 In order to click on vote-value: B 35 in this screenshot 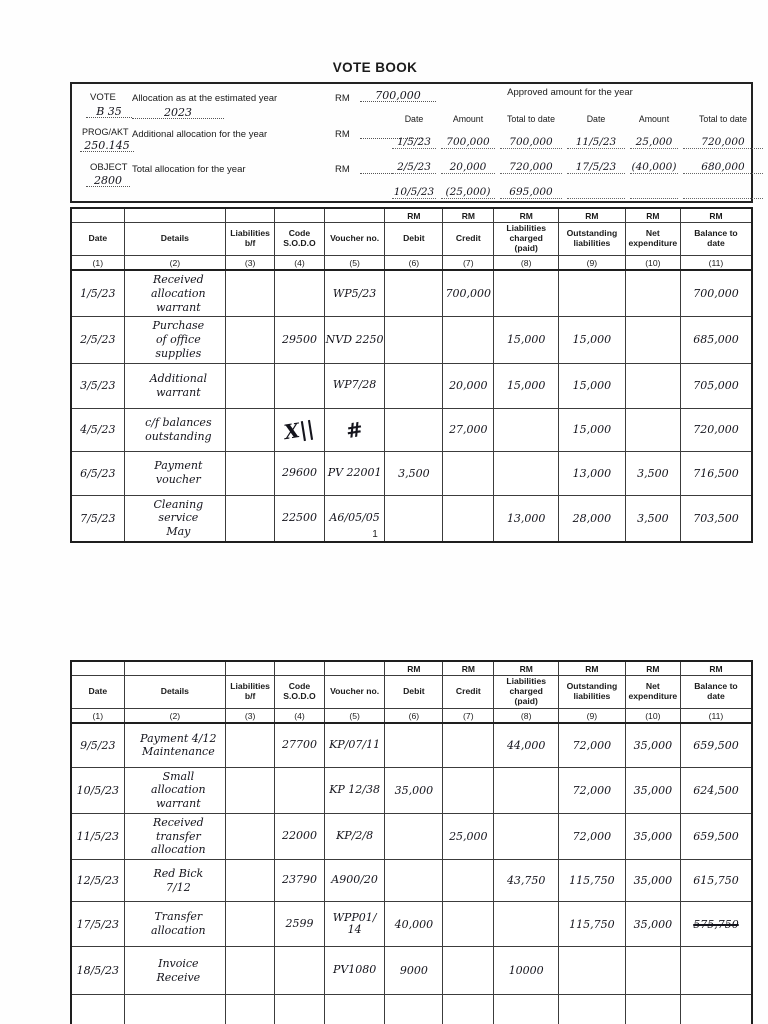, I will do `click(109, 112)`.